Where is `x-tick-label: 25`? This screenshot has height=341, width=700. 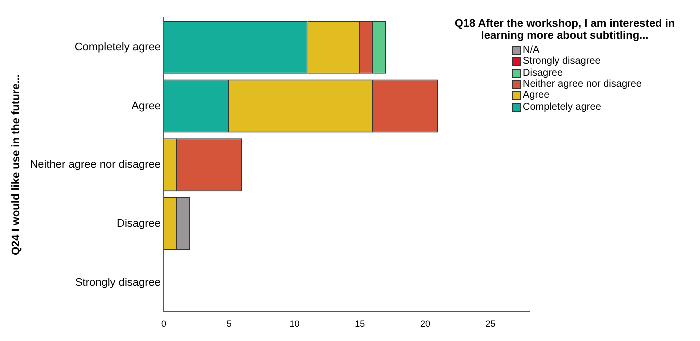 x-tick-label: 25 is located at coordinates (491, 324).